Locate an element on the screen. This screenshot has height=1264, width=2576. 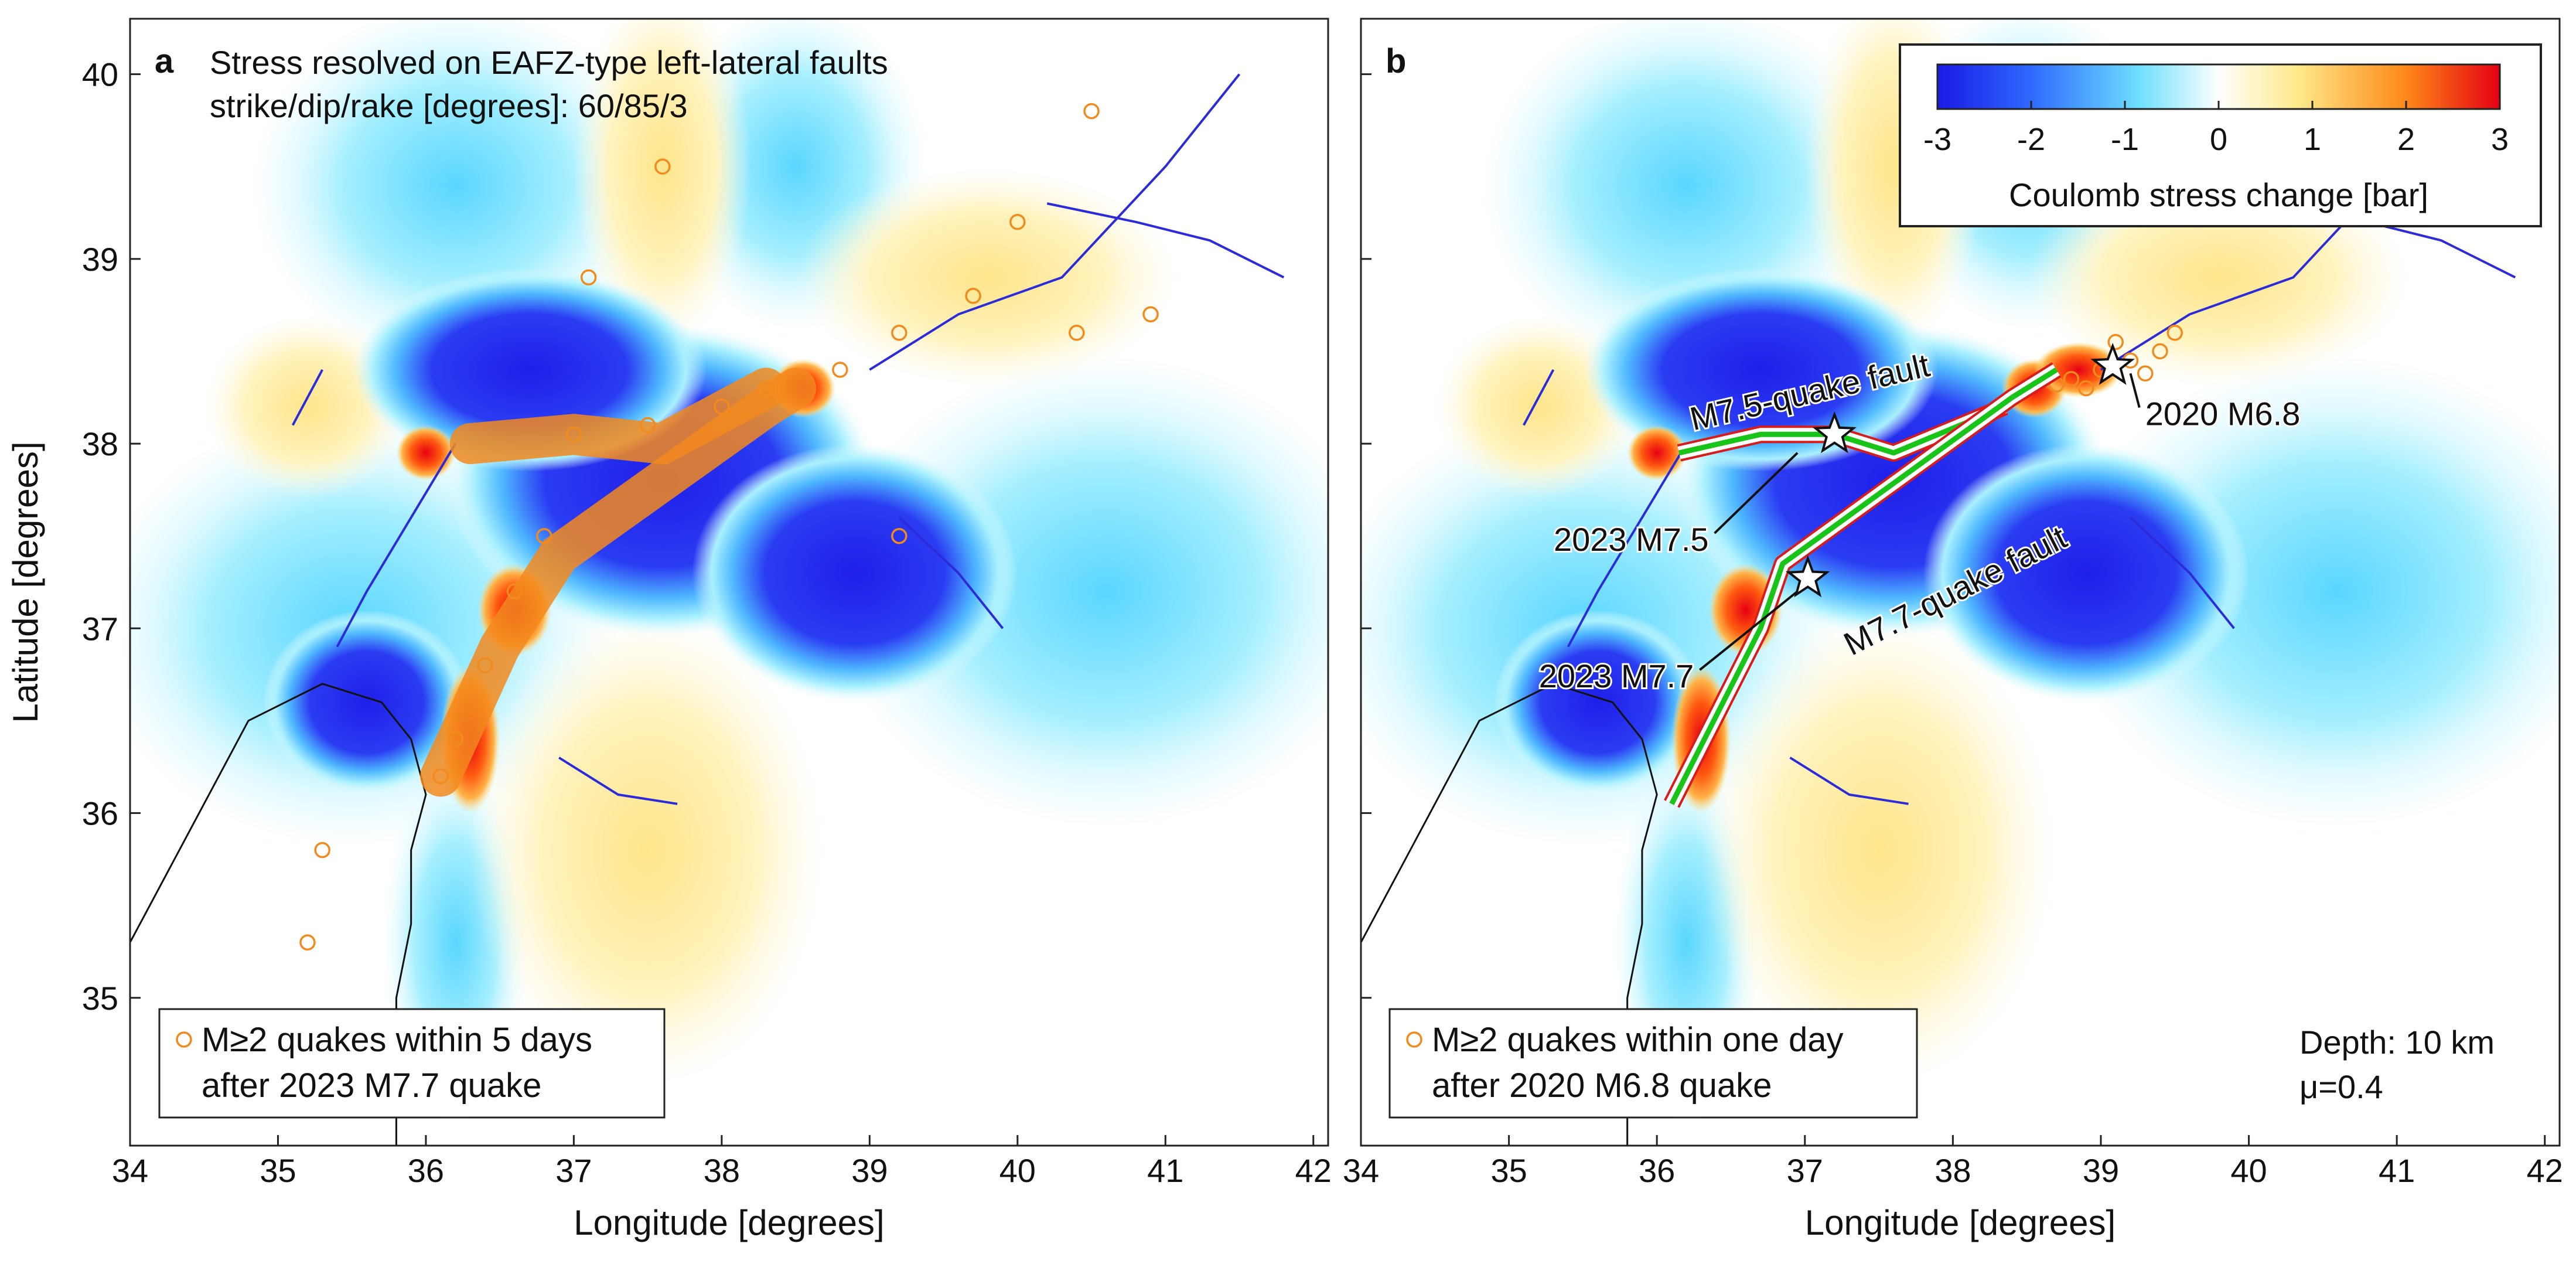
y-tick-label: 40 is located at coordinates (100, 75).